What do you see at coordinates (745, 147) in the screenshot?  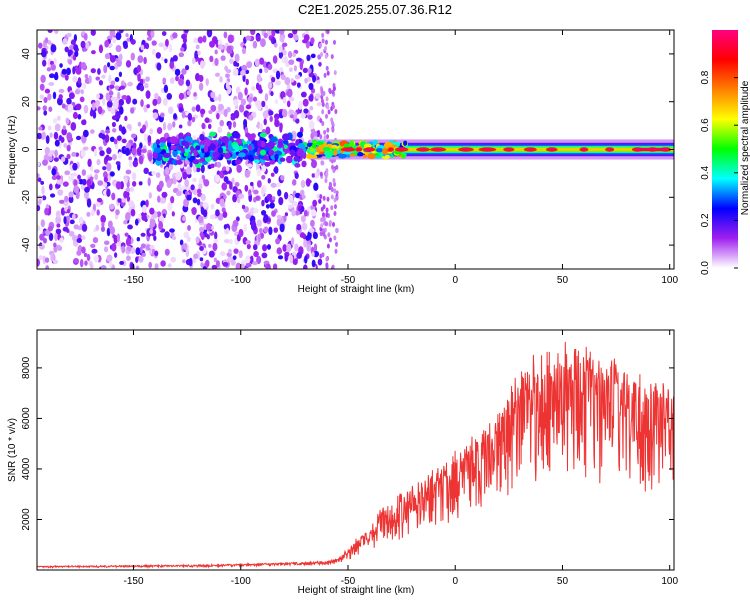 I see `colorbar-label: Normalized spectral amplitude` at bounding box center [745, 147].